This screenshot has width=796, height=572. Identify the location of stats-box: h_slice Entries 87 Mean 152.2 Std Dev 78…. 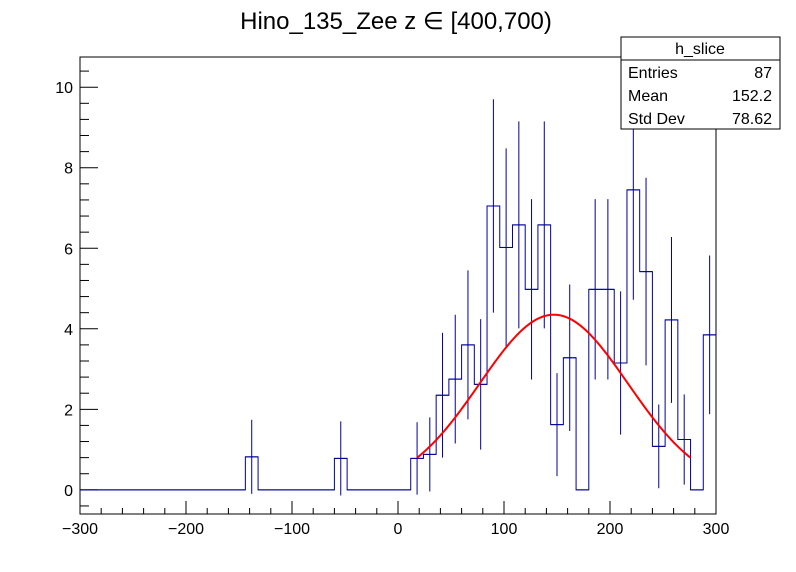
(700, 83).